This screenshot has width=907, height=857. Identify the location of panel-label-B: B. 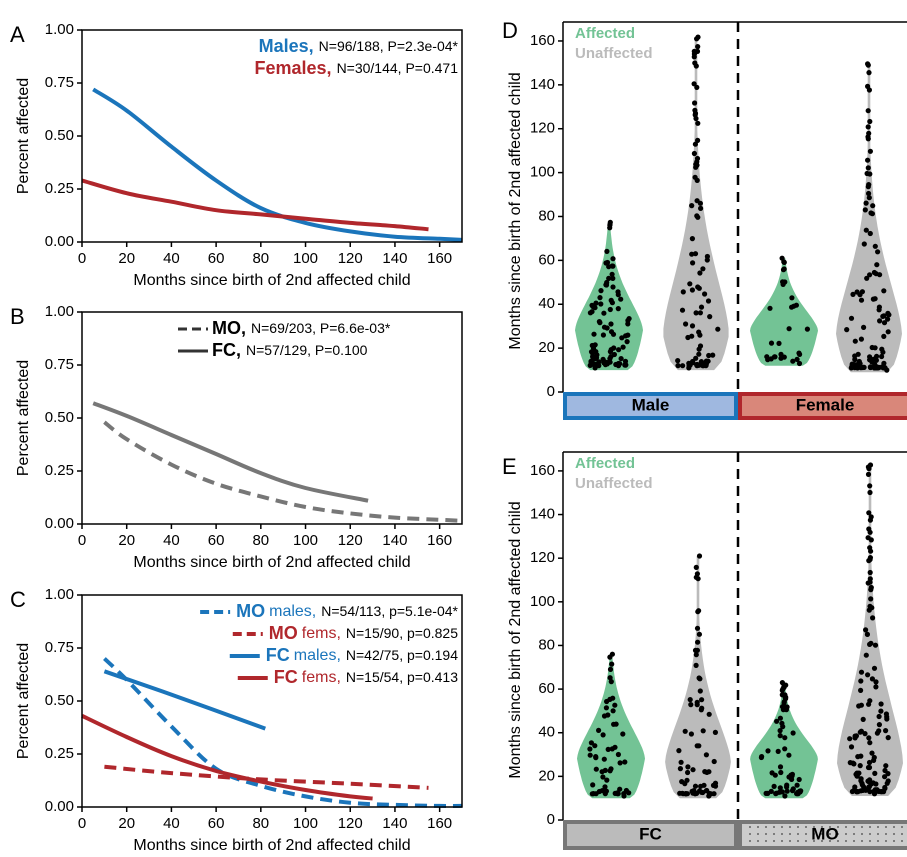
(17, 316).